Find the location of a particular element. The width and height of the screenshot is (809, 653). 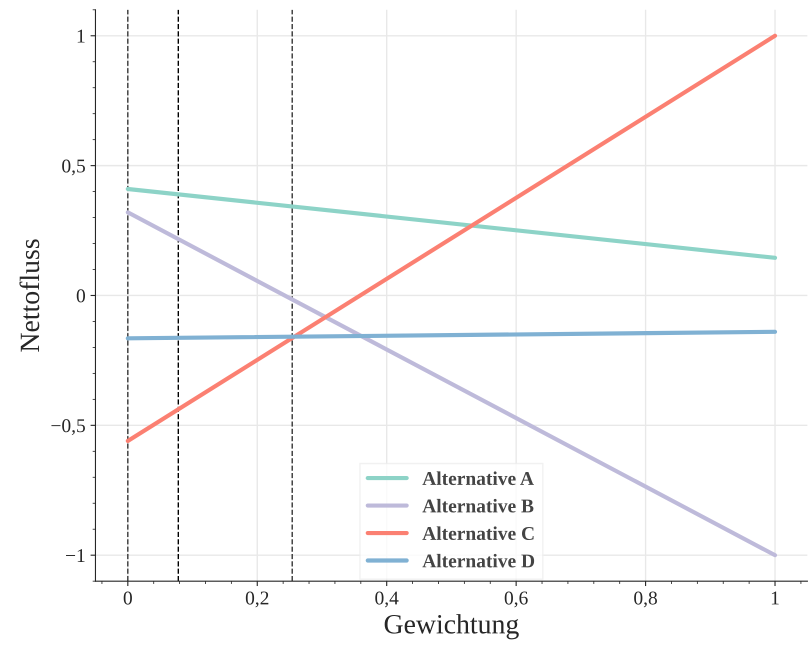

y-tick-label: 1 is located at coordinates (81, 36).